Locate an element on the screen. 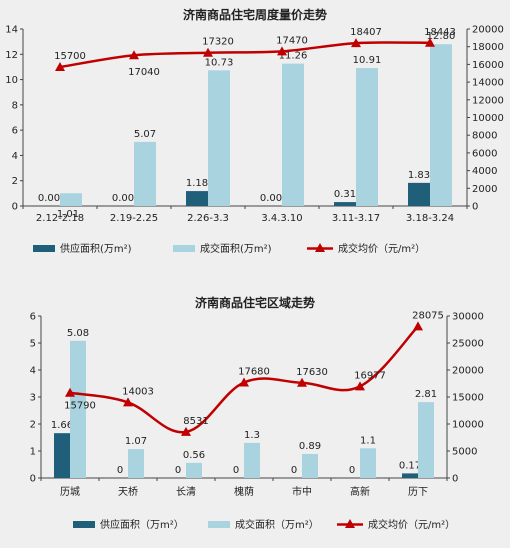 This screenshot has height=548, width=510. sales-bar-label: 1.3 is located at coordinates (252, 435).